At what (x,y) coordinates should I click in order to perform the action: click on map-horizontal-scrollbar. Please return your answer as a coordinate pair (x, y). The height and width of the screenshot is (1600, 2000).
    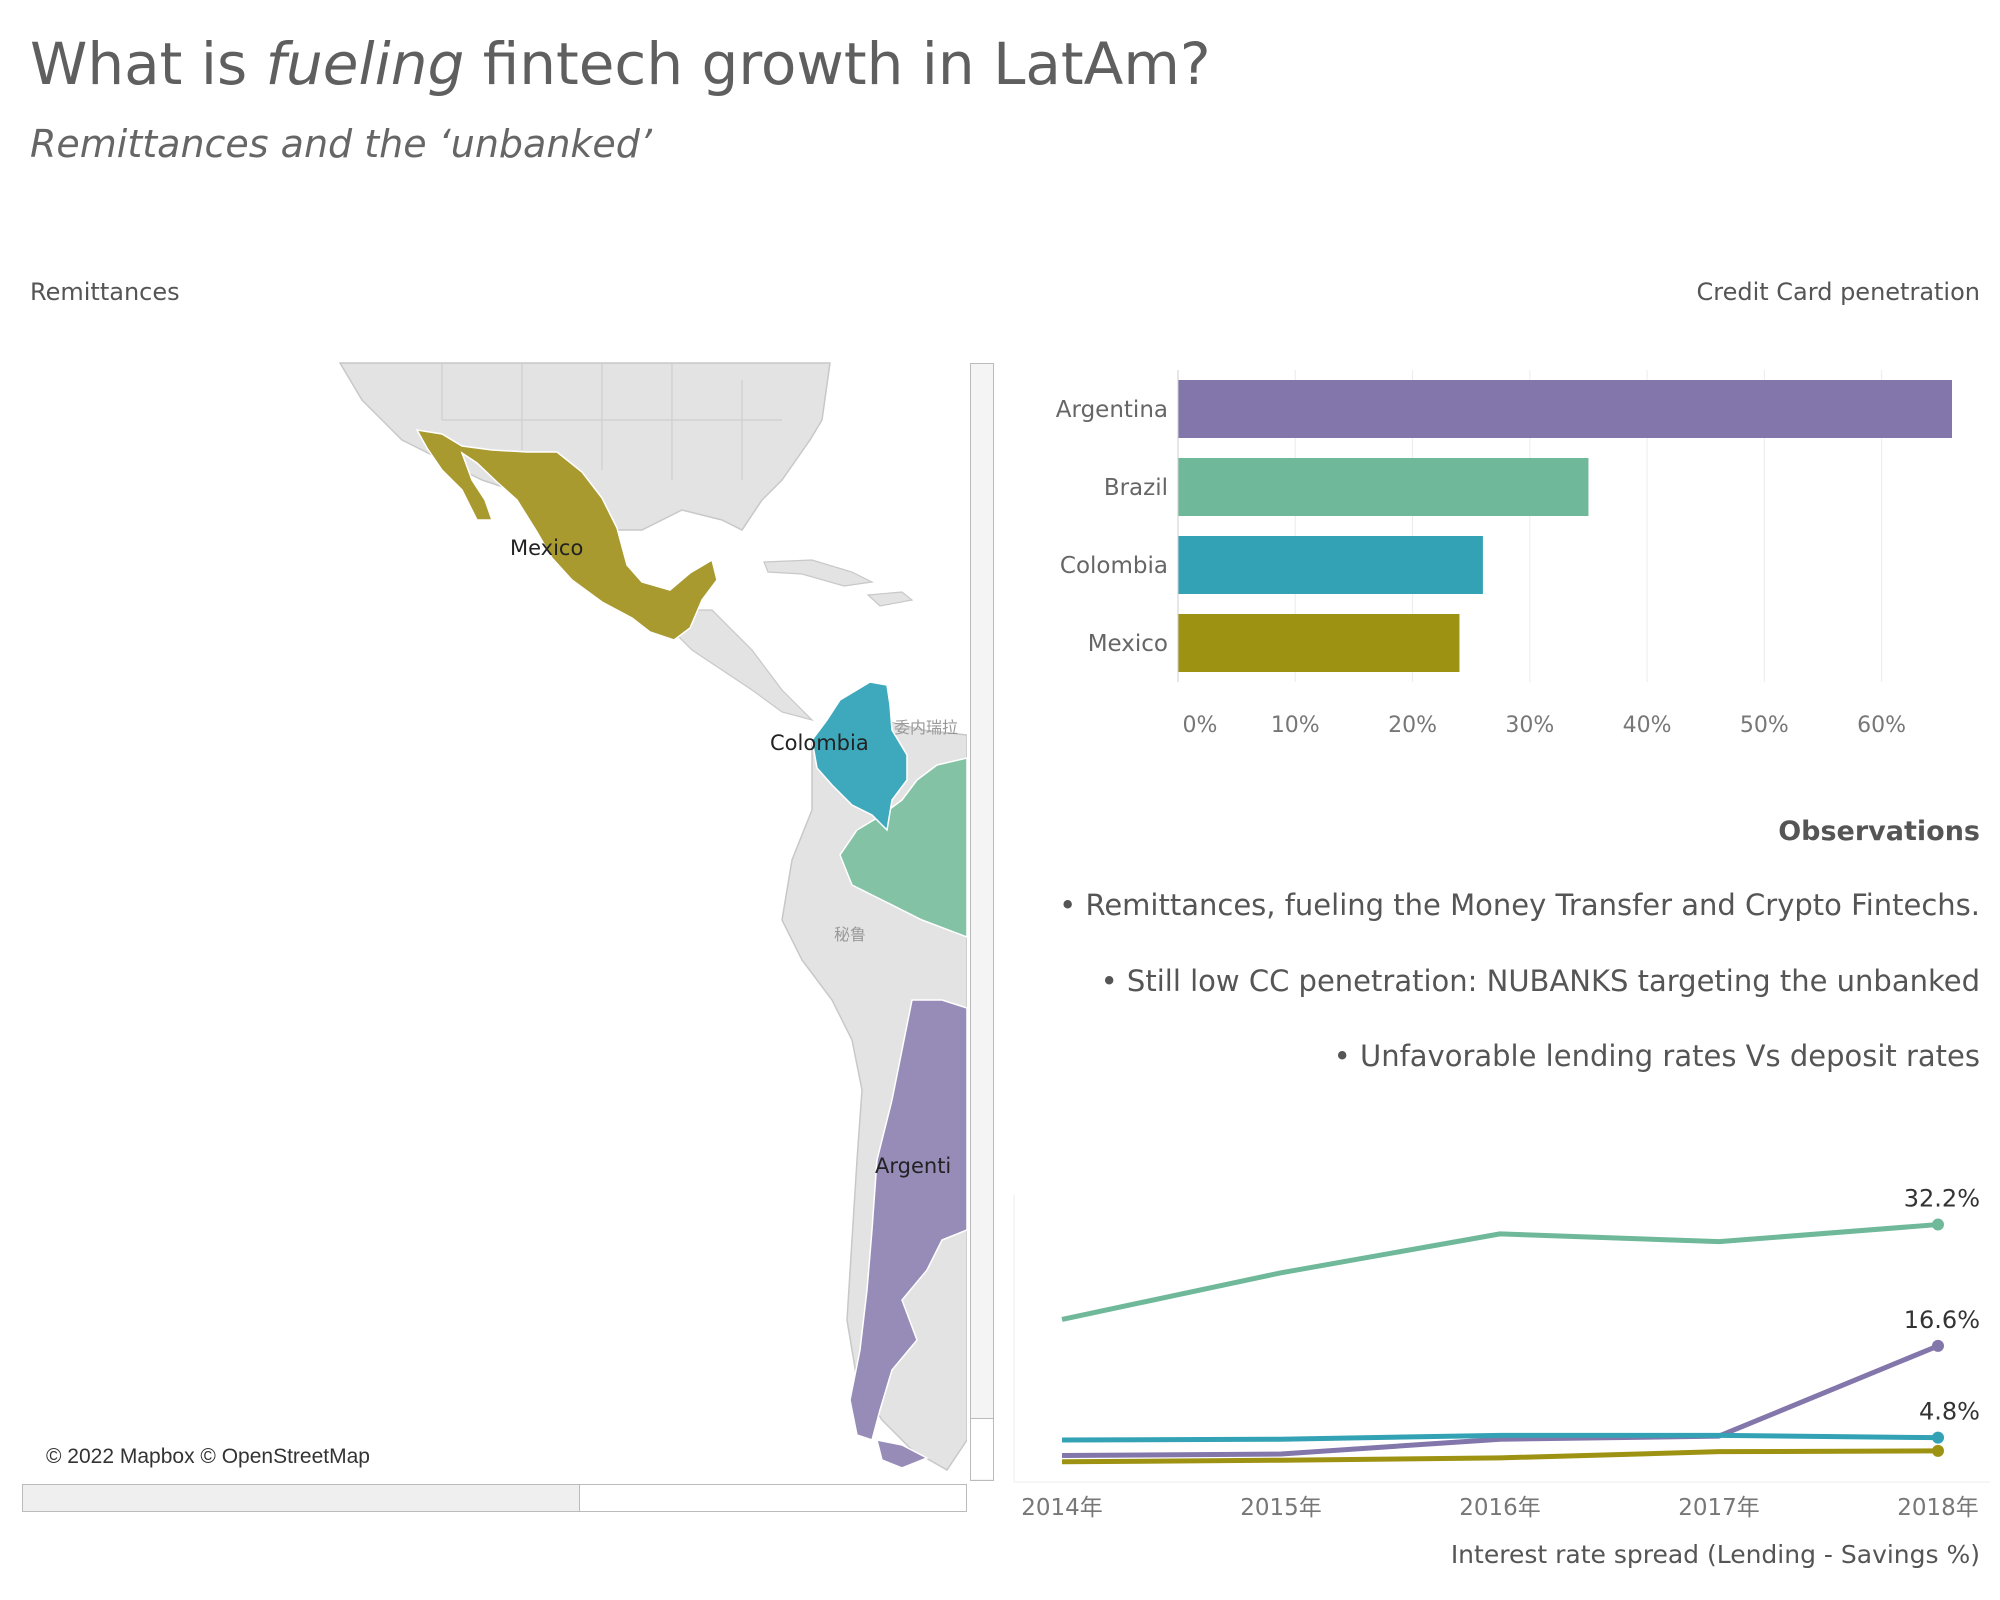
    Looking at the image, I should click on (494, 1498).